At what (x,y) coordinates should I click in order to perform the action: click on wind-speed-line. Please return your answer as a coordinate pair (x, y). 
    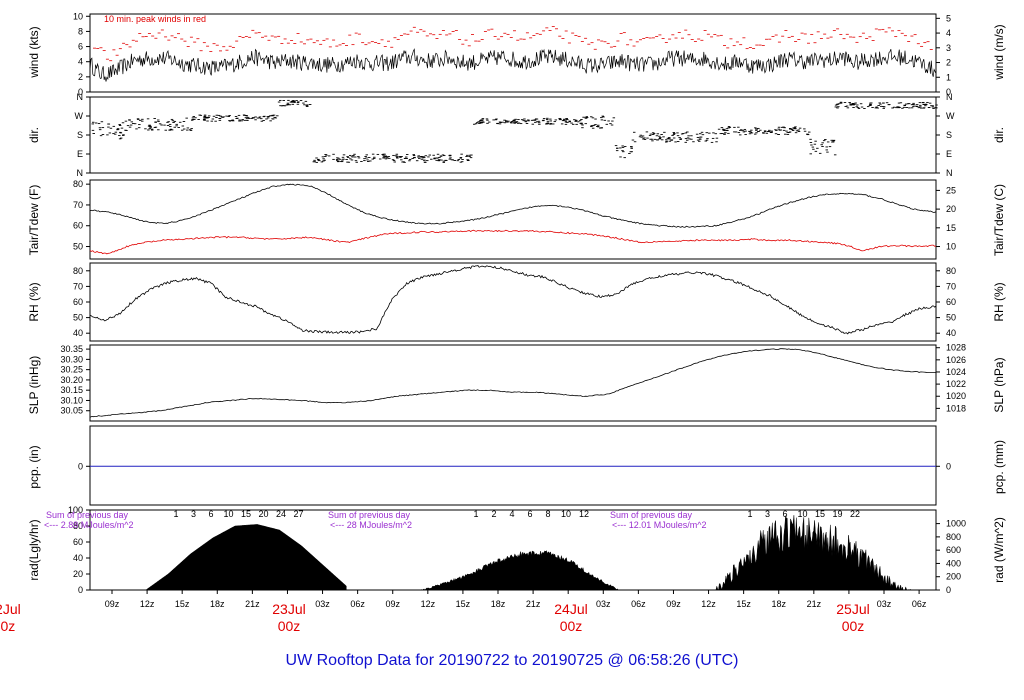
    Looking at the image, I should click on (513, 65).